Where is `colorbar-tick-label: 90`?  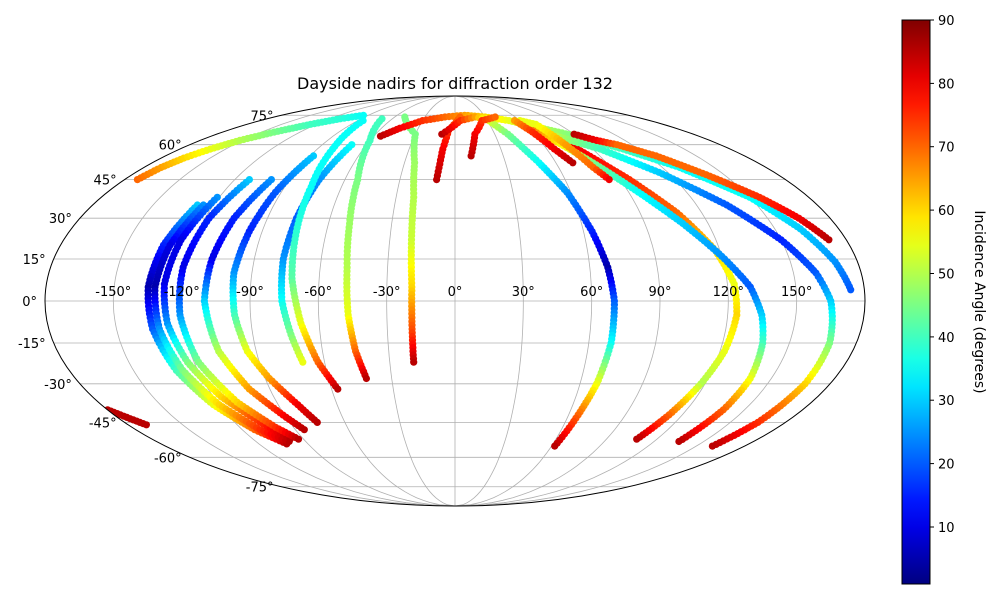
colorbar-tick-label: 90 is located at coordinates (946, 21).